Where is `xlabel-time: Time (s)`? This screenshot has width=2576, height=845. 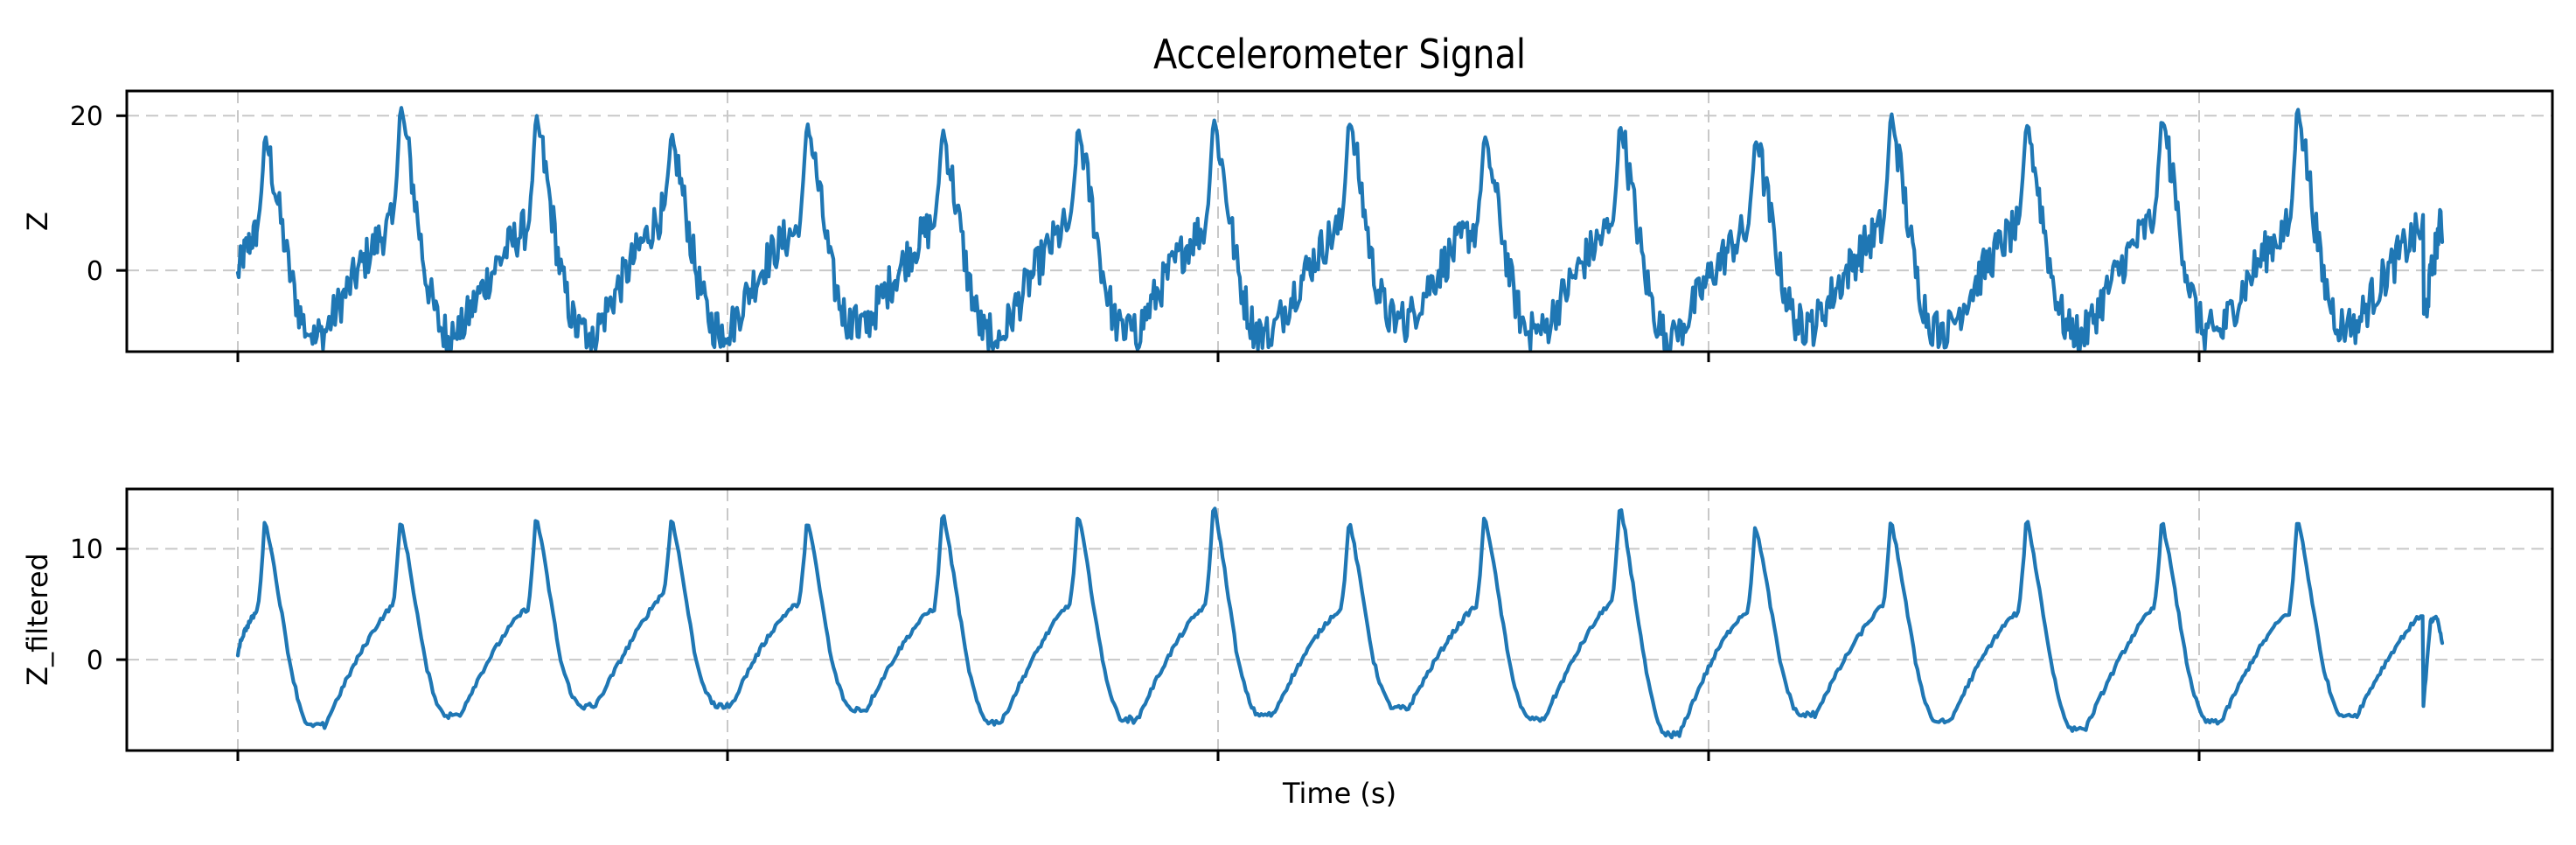
xlabel-time: Time (s) is located at coordinates (1339, 793).